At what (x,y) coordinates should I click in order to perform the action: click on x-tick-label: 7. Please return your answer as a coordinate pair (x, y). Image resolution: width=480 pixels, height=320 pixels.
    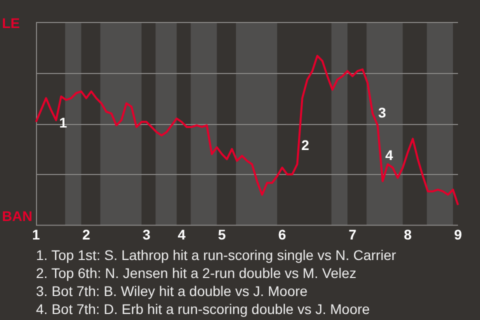
    Looking at the image, I should click on (352, 234).